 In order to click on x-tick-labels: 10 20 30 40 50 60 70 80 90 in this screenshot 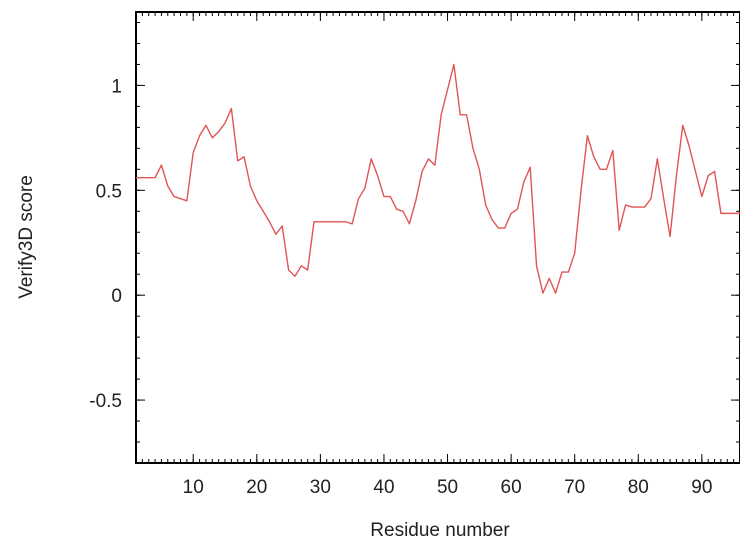, I will do `click(448, 487)`.